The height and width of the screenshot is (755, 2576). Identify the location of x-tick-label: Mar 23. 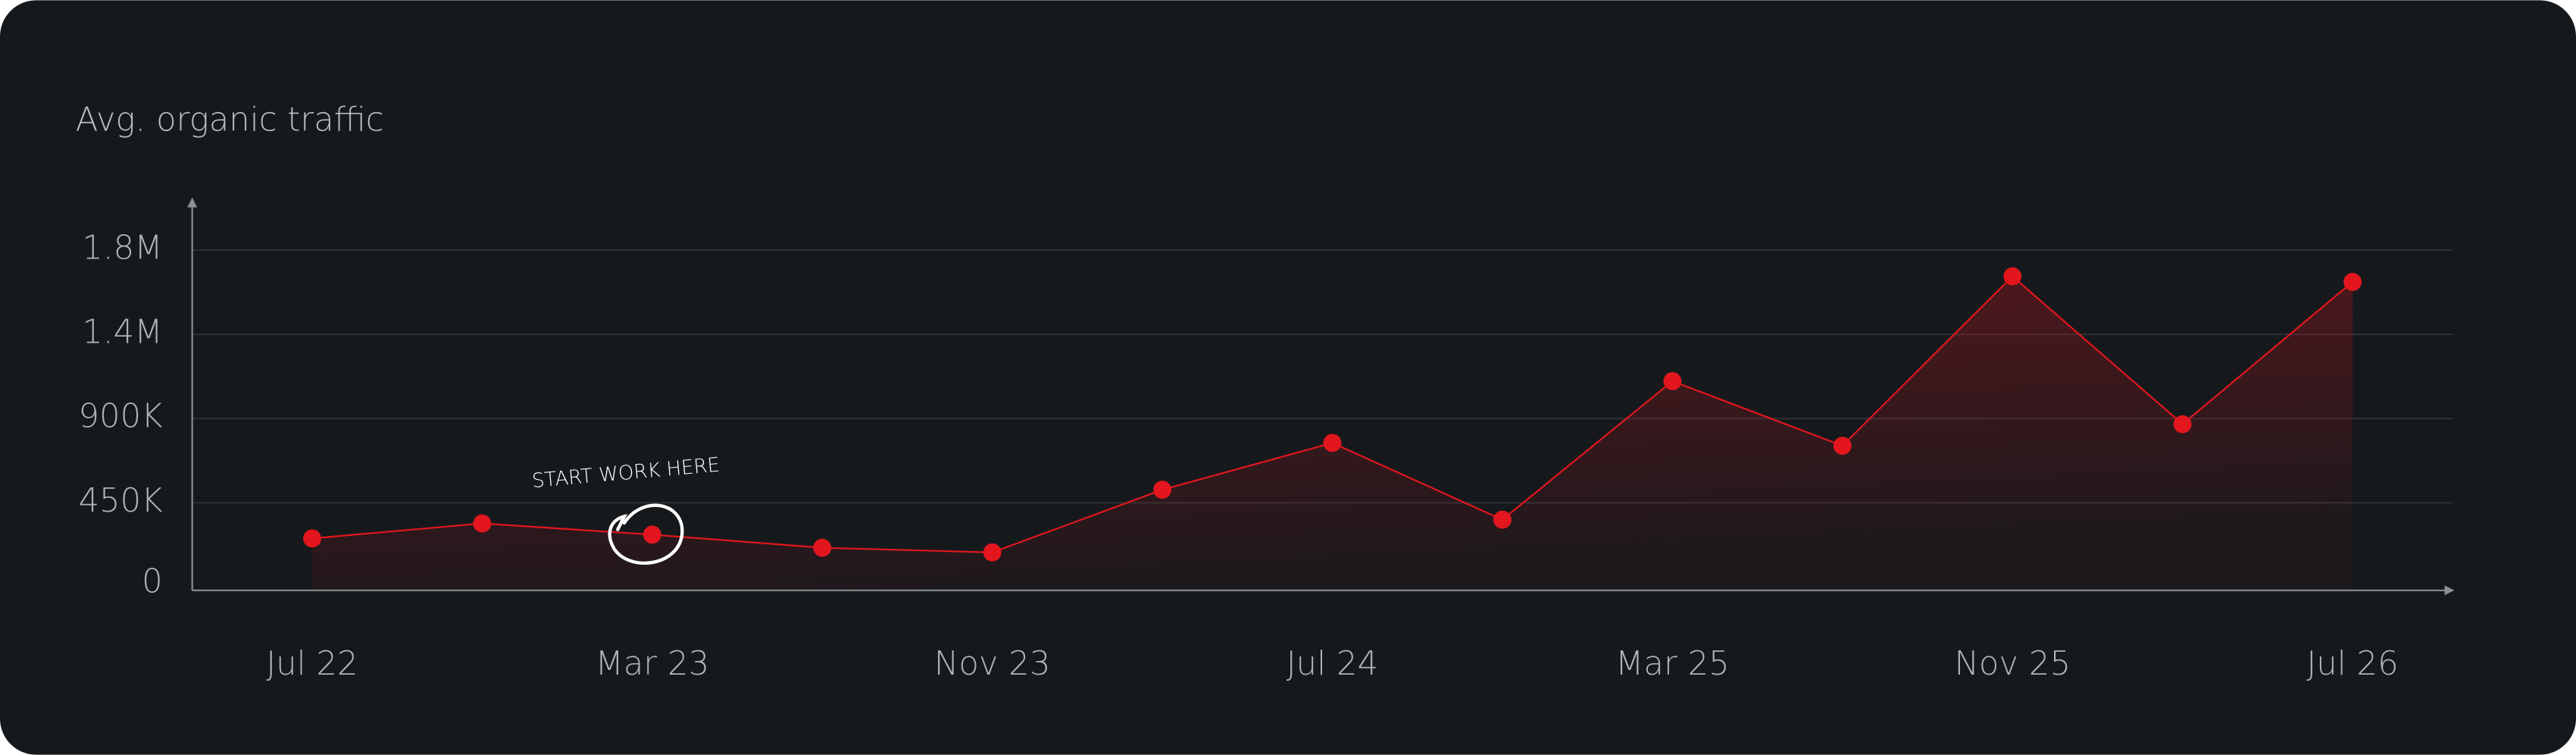
(652, 664).